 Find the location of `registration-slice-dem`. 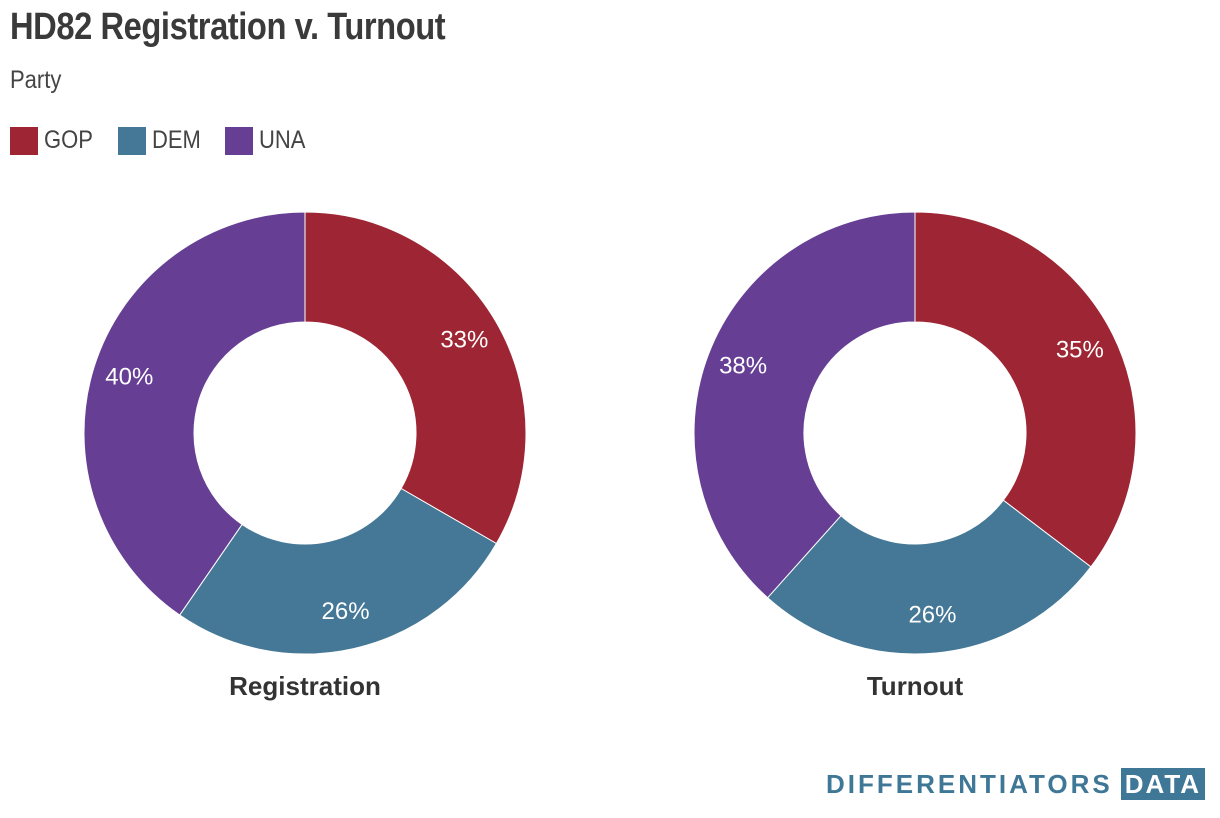

registration-slice-dem is located at coordinates (338, 571).